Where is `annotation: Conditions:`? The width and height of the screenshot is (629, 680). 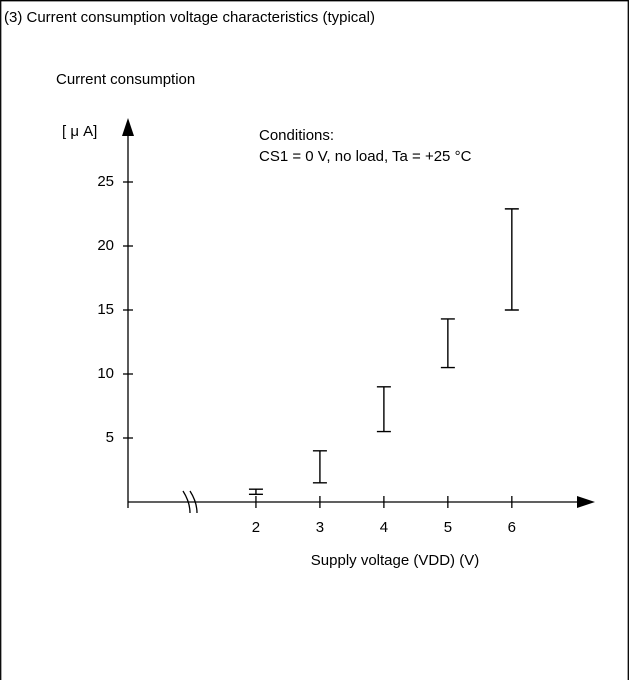
annotation: Conditions: is located at coordinates (296, 135).